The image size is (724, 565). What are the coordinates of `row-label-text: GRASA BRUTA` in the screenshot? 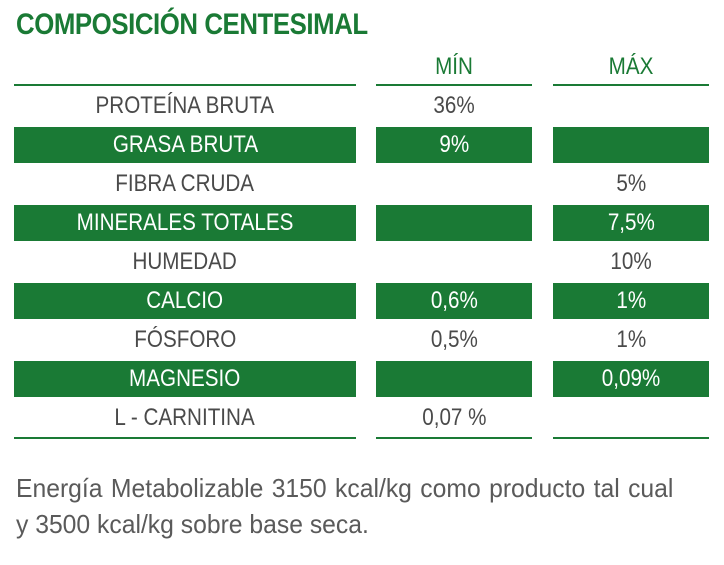 It's located at (185, 144).